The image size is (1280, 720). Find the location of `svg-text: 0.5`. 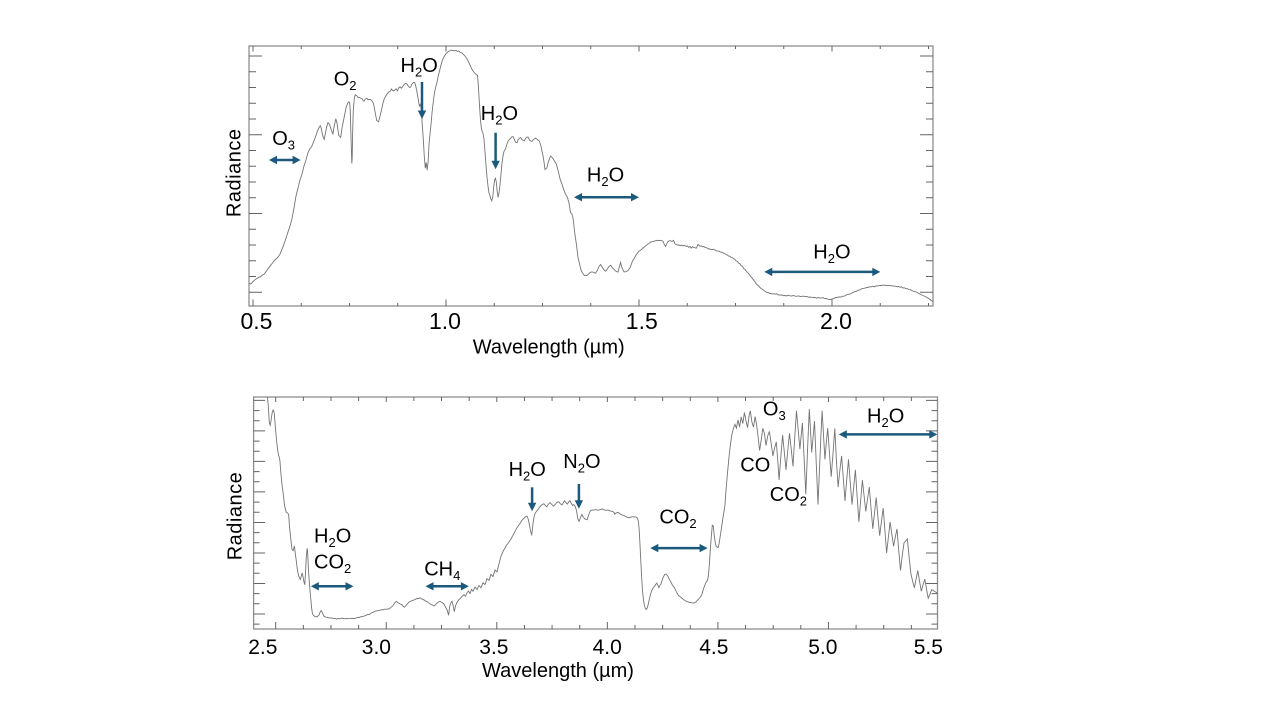

svg-text: 0.5 is located at coordinates (257, 321).